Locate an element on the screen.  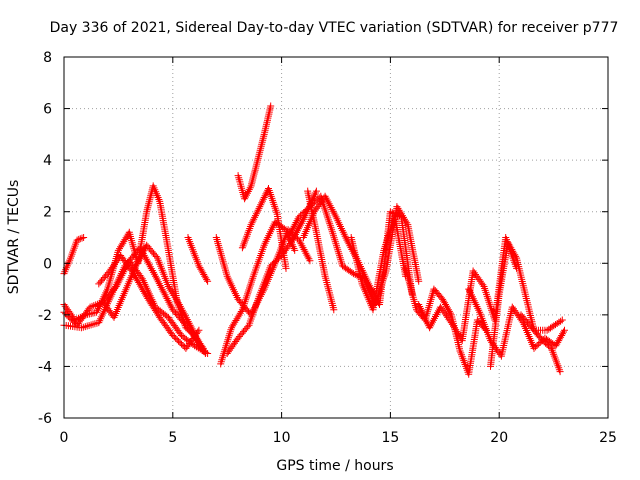
y-tick-label: 8 is located at coordinates (47, 58).